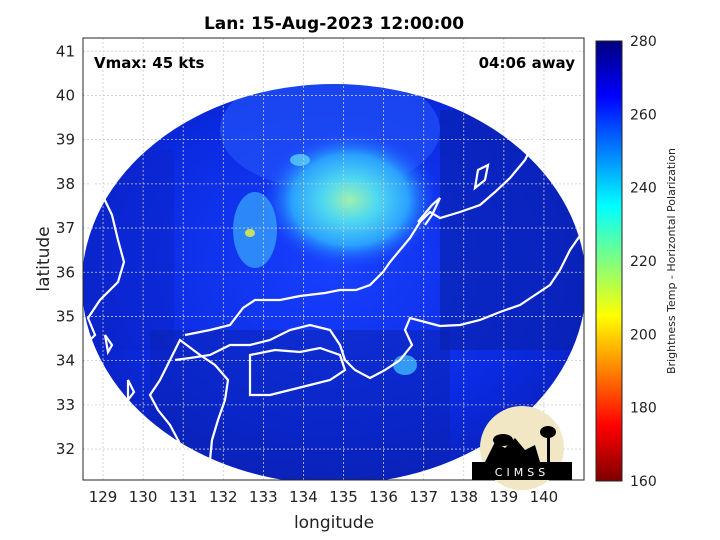 Image resolution: width=720 pixels, height=540 pixels. I want to click on coastline-kyushu, so click(189, 407).